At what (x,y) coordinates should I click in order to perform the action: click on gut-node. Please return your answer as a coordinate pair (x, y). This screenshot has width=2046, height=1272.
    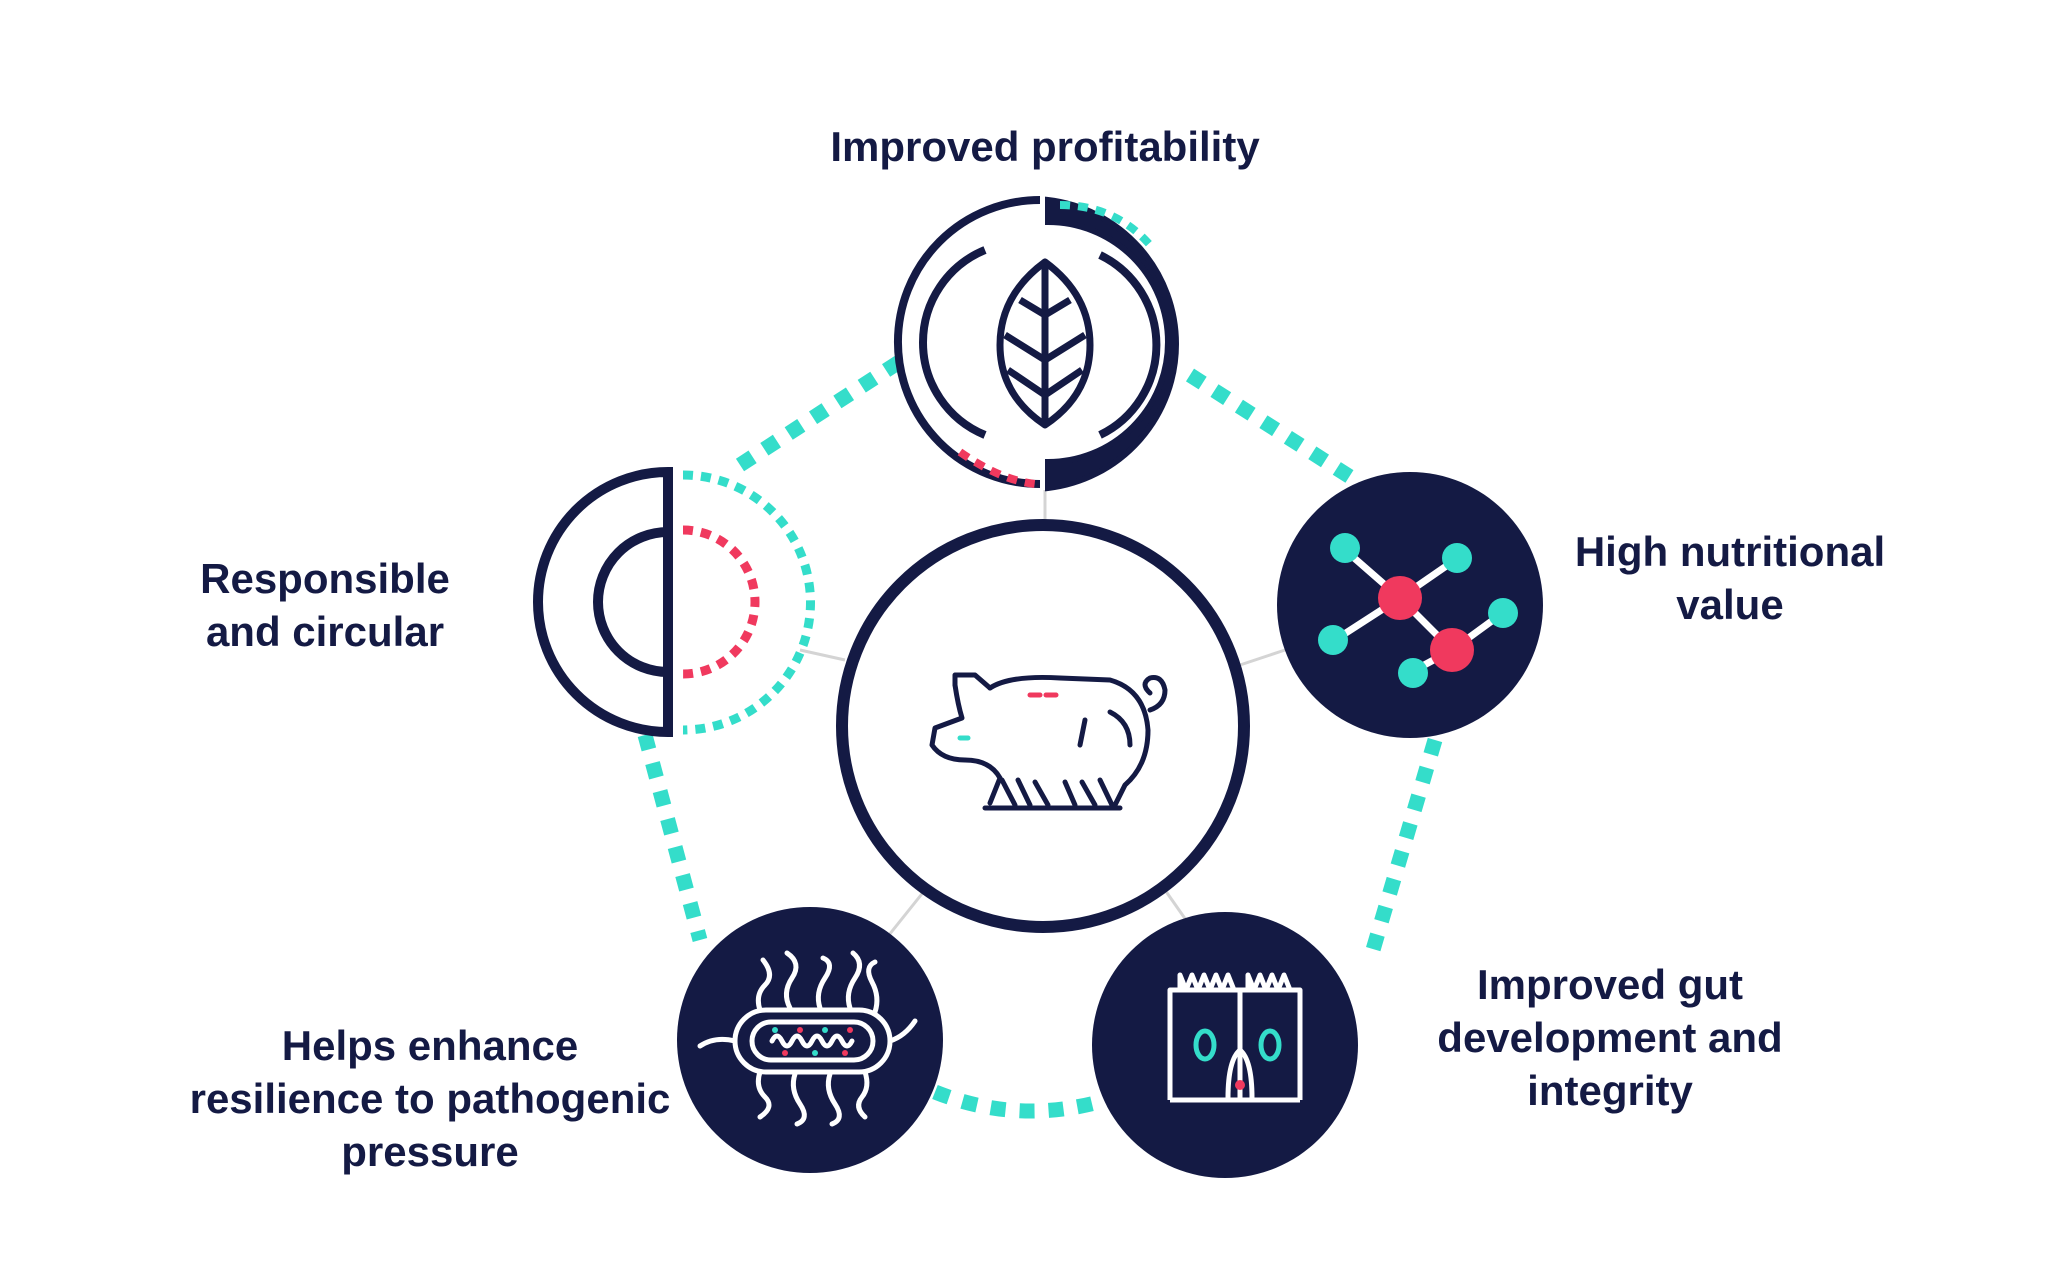
    Looking at the image, I should click on (1225, 1045).